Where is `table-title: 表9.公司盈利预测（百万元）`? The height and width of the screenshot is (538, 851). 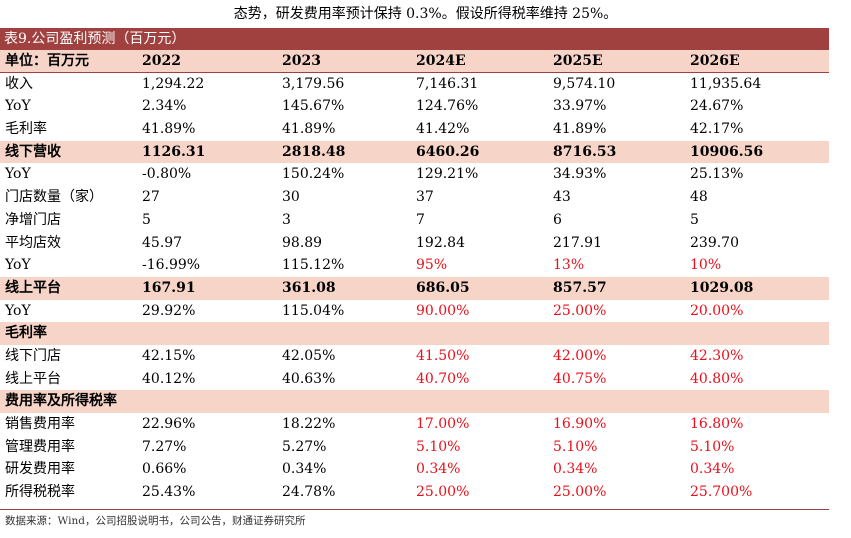
table-title: 表9.公司盈利预测（百万元） is located at coordinates (414, 39).